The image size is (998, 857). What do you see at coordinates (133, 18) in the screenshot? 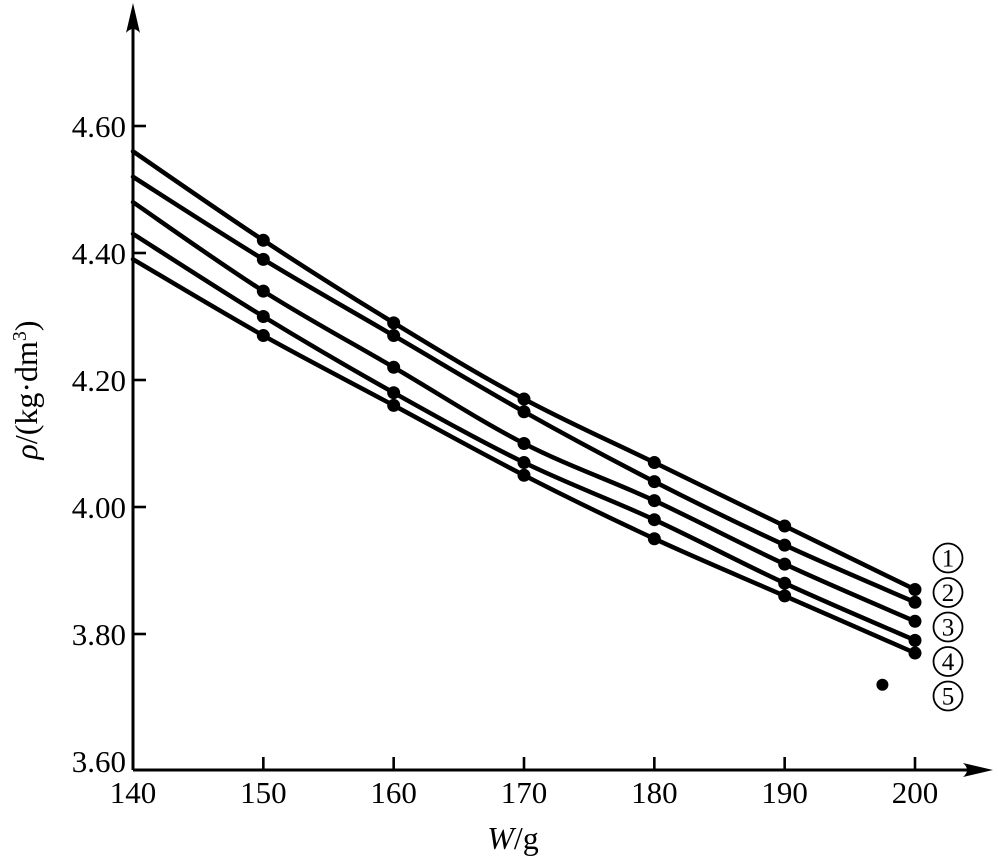
I see `y-axis-arrow-icon` at bounding box center [133, 18].